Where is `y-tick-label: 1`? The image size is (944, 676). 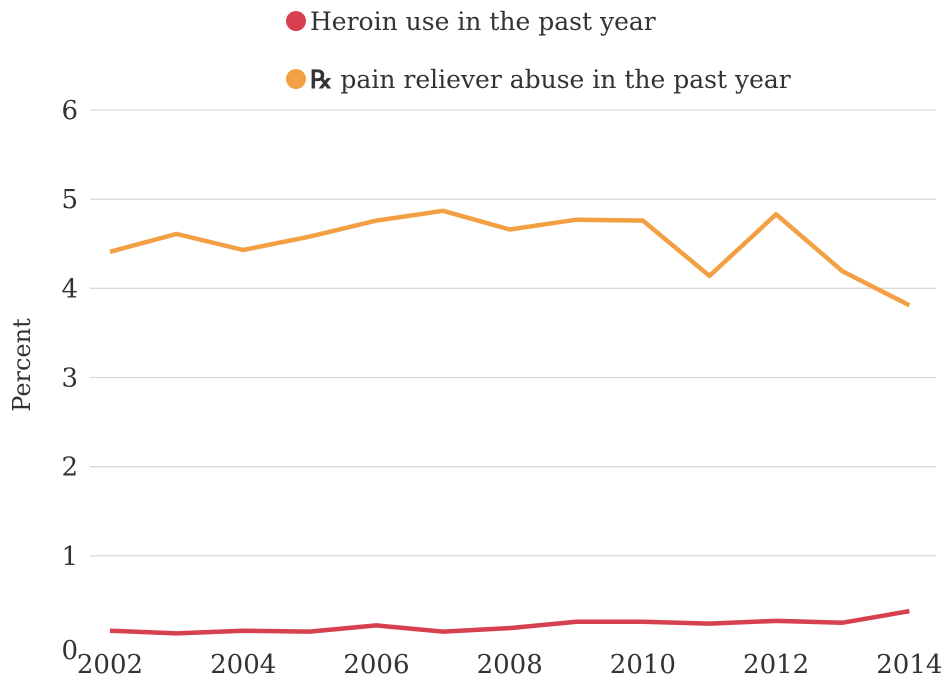 y-tick-label: 1 is located at coordinates (69, 557).